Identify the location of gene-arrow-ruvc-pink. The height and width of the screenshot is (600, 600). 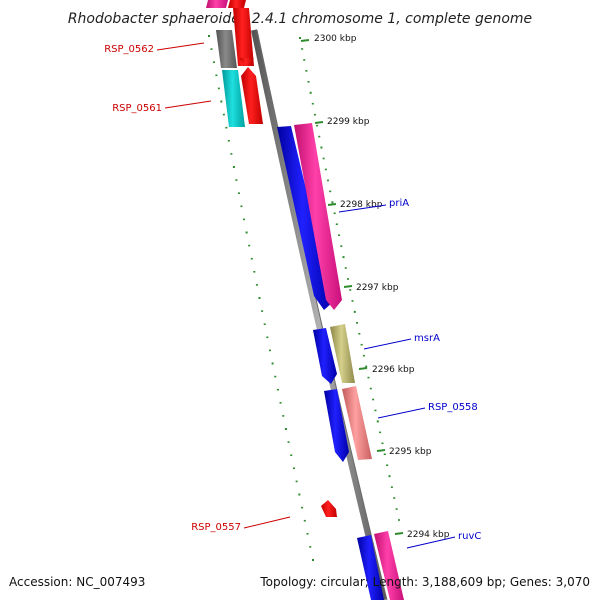
(389, 565).